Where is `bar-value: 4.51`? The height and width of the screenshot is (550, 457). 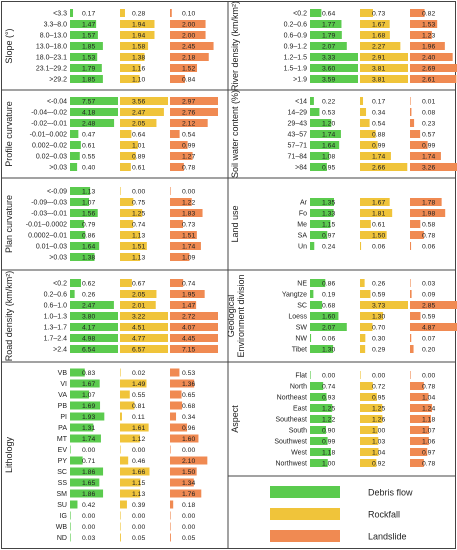
bar-value: 4.51 is located at coordinates (138, 328).